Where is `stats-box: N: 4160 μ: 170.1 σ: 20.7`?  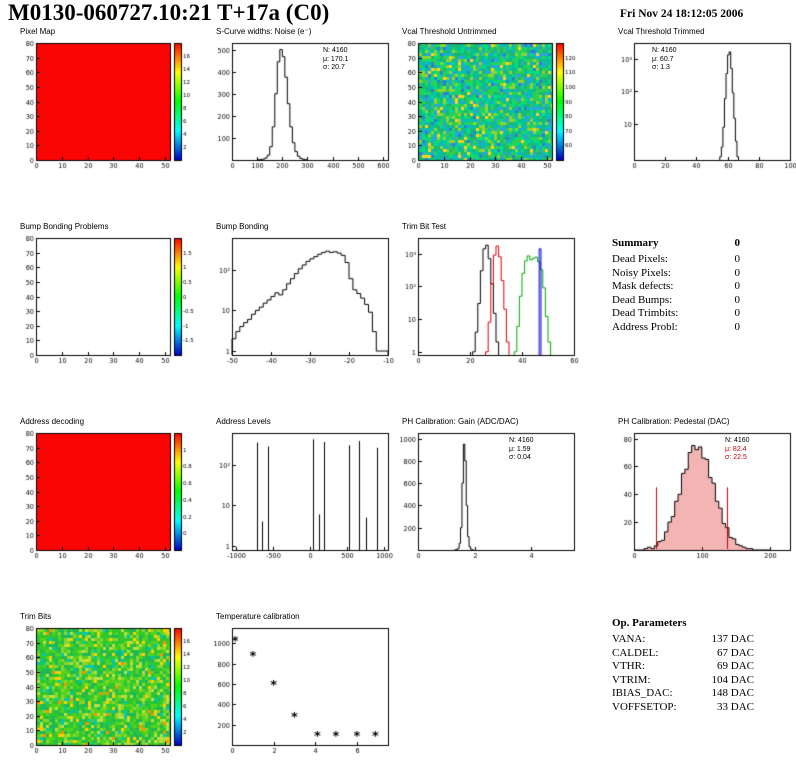
stats-box: N: 4160 μ: 170.1 σ: 20.7 is located at coordinates (335, 60).